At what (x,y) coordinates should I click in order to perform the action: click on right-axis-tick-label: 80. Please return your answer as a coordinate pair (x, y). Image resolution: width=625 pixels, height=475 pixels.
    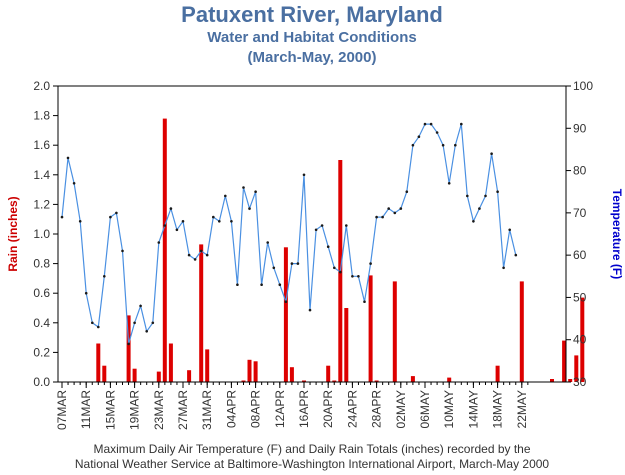
    Looking at the image, I should click on (580, 171).